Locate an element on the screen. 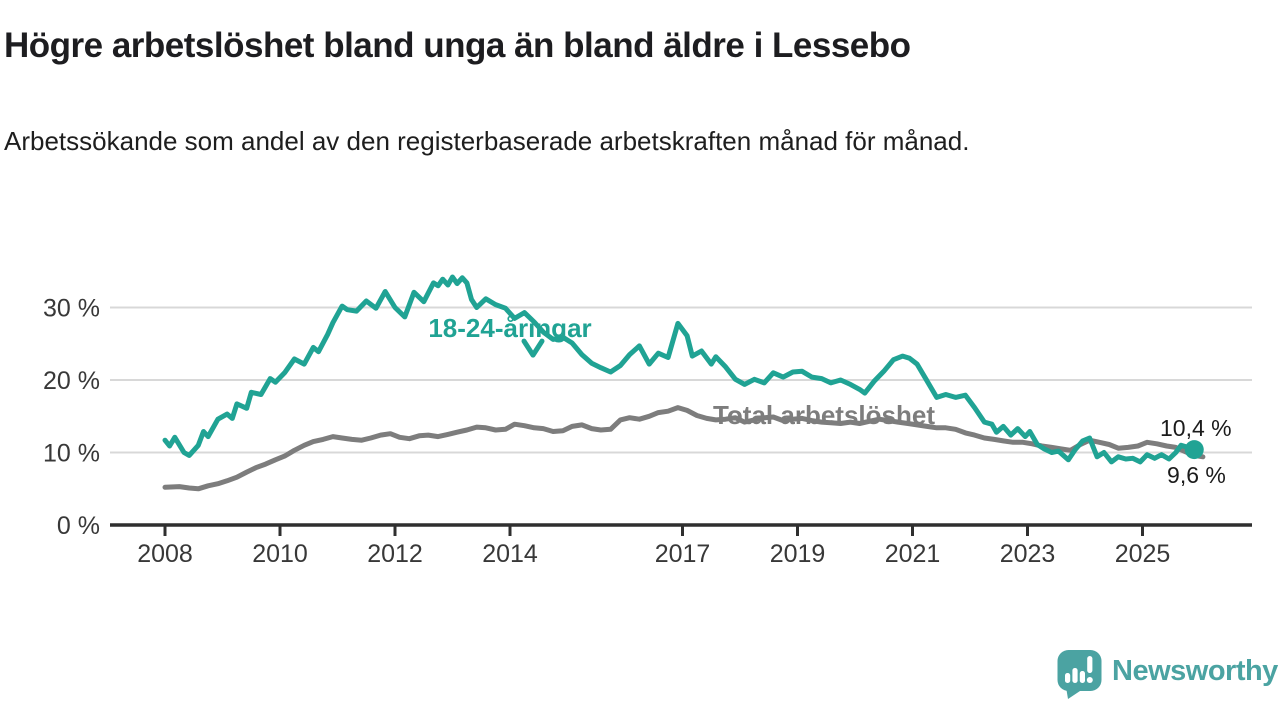 Image resolution: width=1280 pixels, height=720 pixels. x-tick-label-2021: 2021 is located at coordinates (913, 554).